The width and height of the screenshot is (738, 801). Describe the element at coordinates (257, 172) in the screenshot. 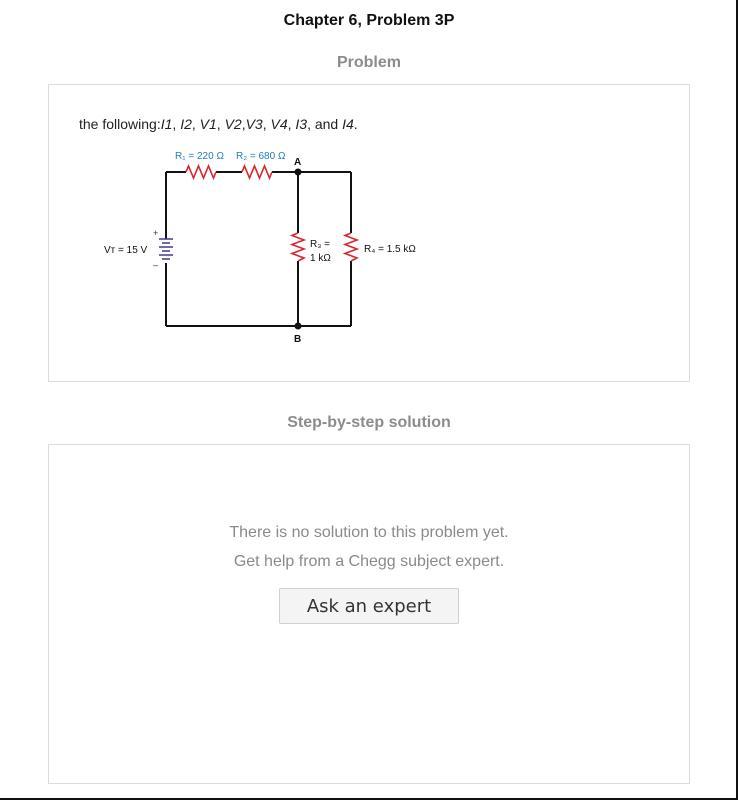

I see `resistor-r2` at that location.